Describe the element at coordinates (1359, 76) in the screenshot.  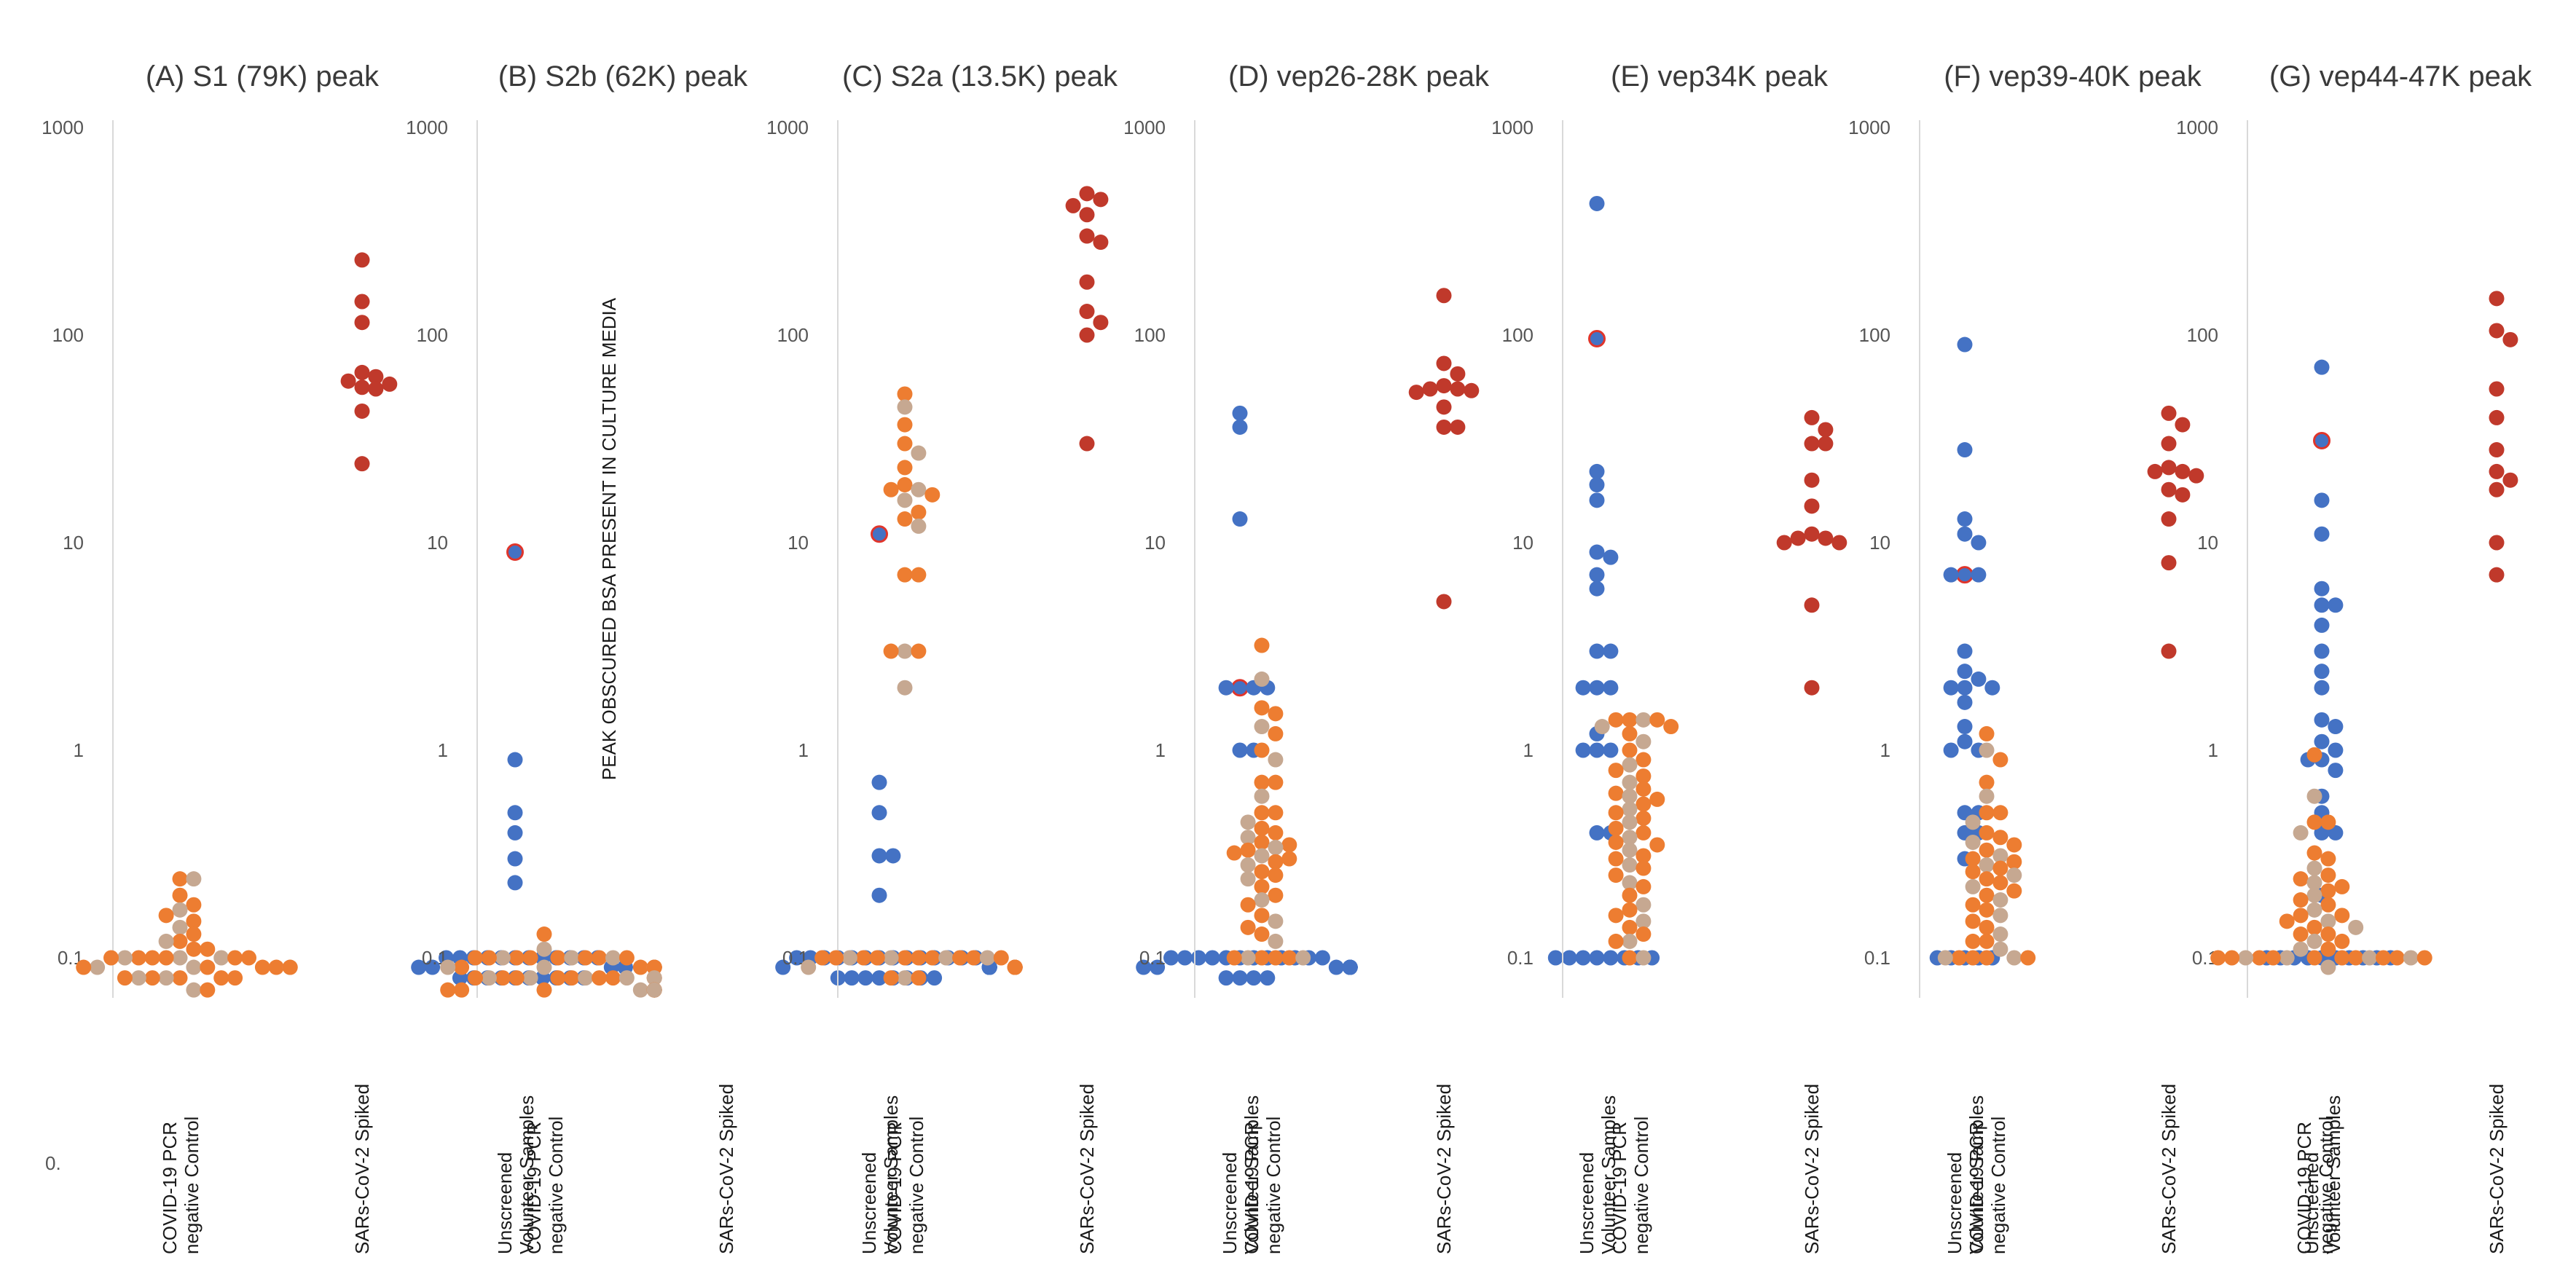
I see `chart-title: (D) vep26-28K peak` at that location.